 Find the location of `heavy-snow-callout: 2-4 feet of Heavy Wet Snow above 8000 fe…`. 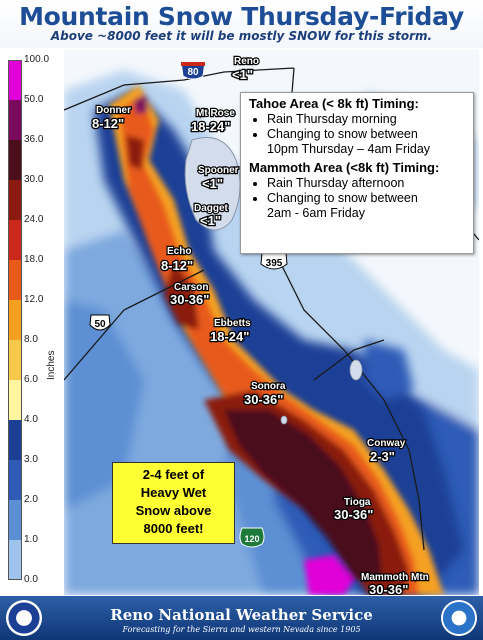

heavy-snow-callout: 2-4 feet of Heavy Wet Snow above 8000 fe… is located at coordinates (173, 503).